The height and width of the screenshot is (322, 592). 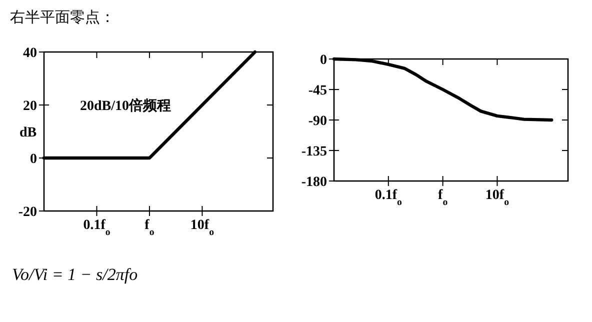 I want to click on text: Vo/Vi = 1 − s/2πfo, so click(x=75, y=274).